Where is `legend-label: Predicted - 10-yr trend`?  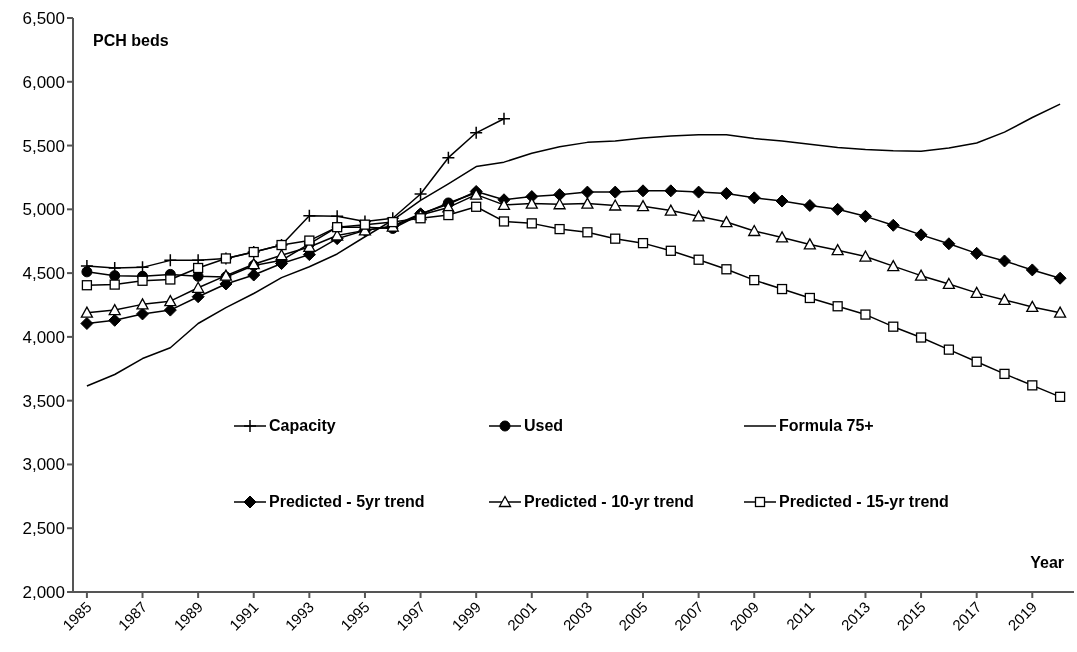
legend-label: Predicted - 10-yr trend is located at coordinates (609, 502).